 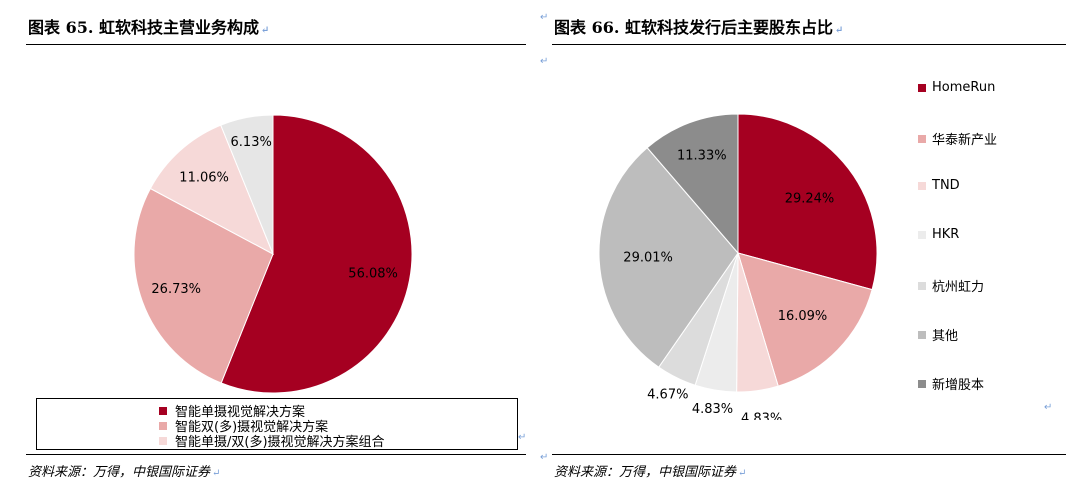 What do you see at coordinates (149, 27) in the screenshot?
I see `left-chart-title: 图表 65. 虹软科技主营业务构成 ↵` at bounding box center [149, 27].